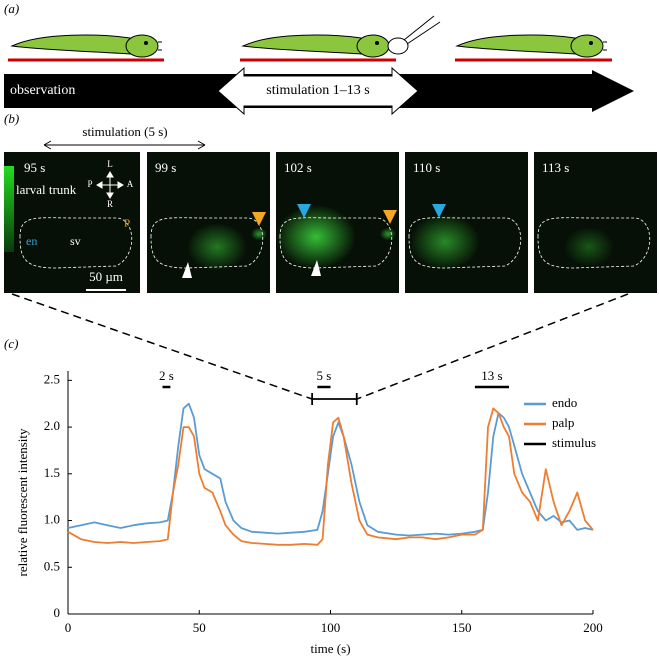 The width and height of the screenshot is (659, 659). What do you see at coordinates (110, 185) in the screenshot?
I see `compass` at bounding box center [110, 185].